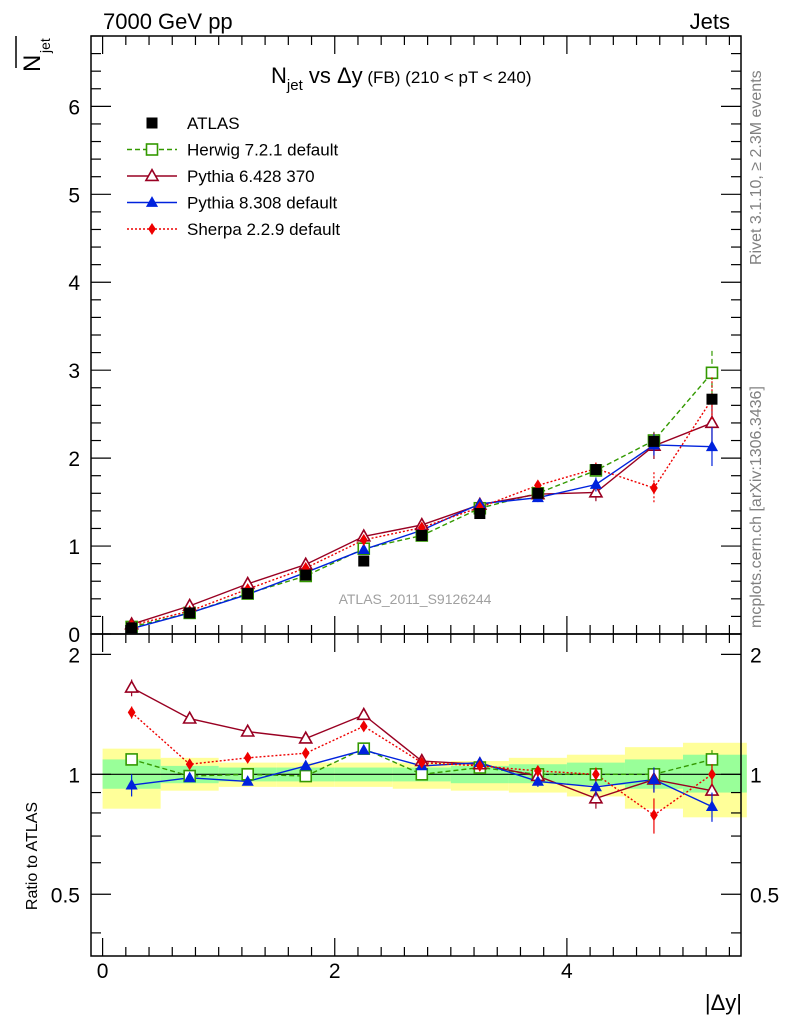 The height and width of the screenshot is (1024, 786). Describe the element at coordinates (74, 459) in the screenshot. I see `main-y-tick-label: 2` at that location.